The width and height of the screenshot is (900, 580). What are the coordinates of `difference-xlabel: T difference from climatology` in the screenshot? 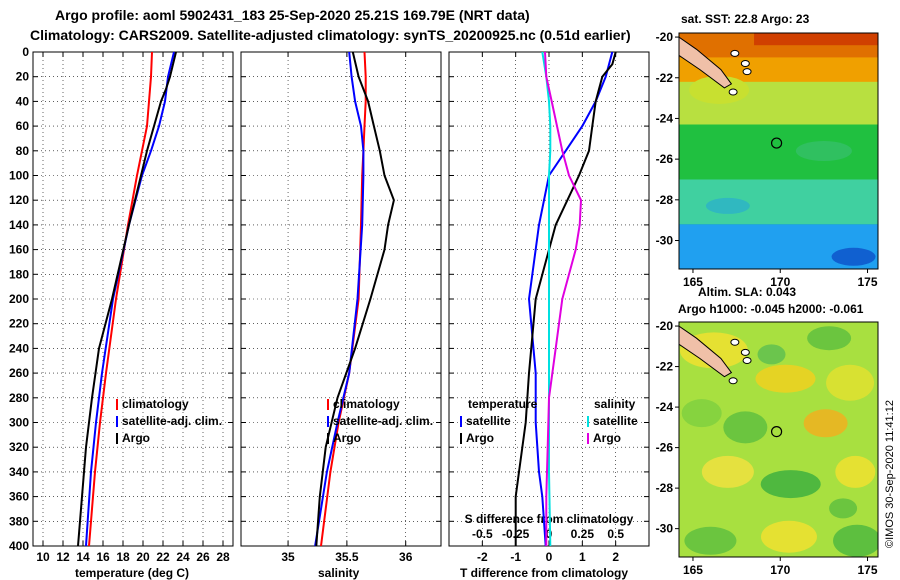 It's located at (544, 573).